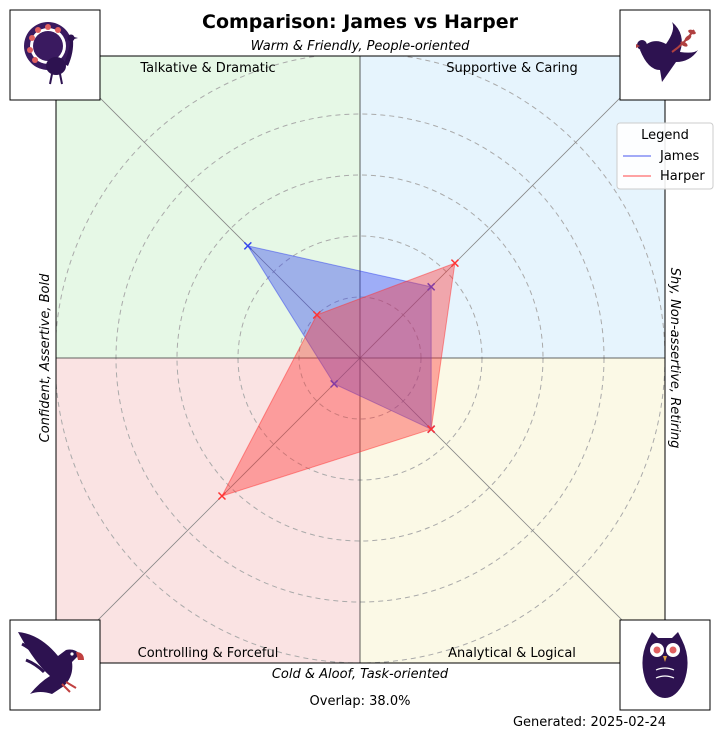 The height and width of the screenshot is (739, 723). I want to click on legend: Legend James Harper, so click(665, 156).